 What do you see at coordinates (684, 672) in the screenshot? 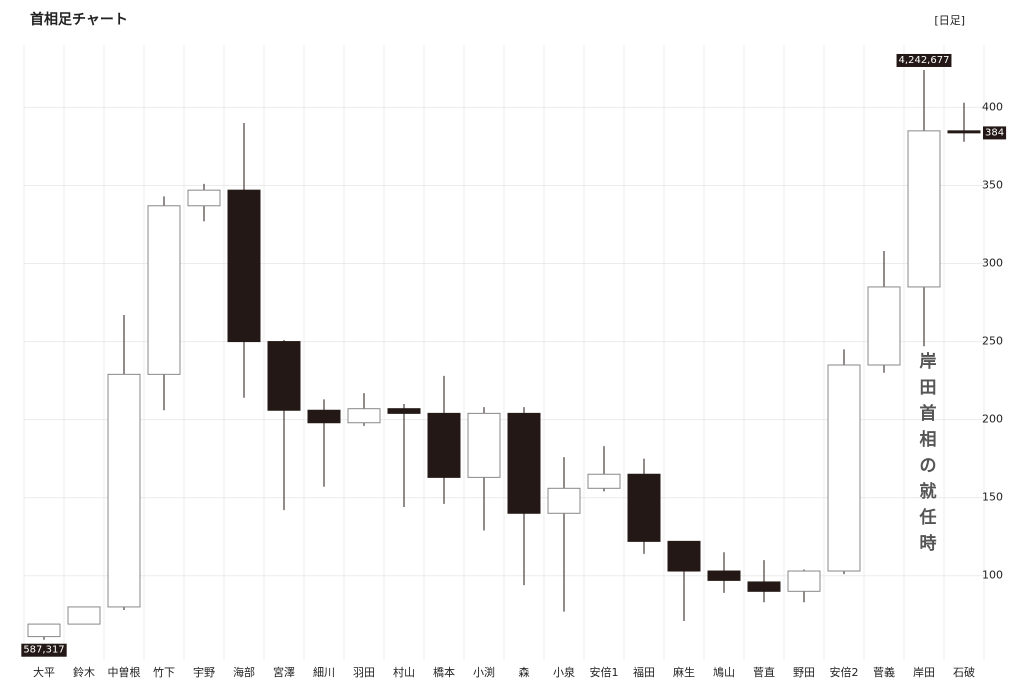
I see `x-tick-label: 麻生` at bounding box center [684, 672].